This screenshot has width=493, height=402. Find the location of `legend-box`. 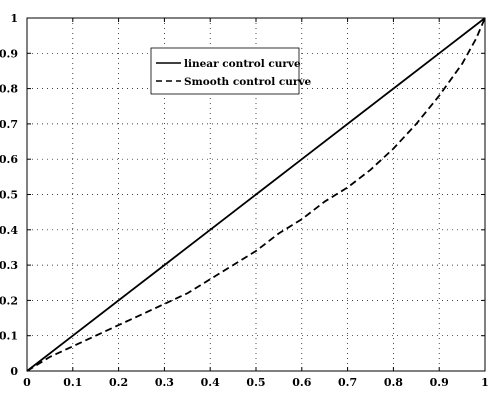

legend-box is located at coordinates (225, 71).